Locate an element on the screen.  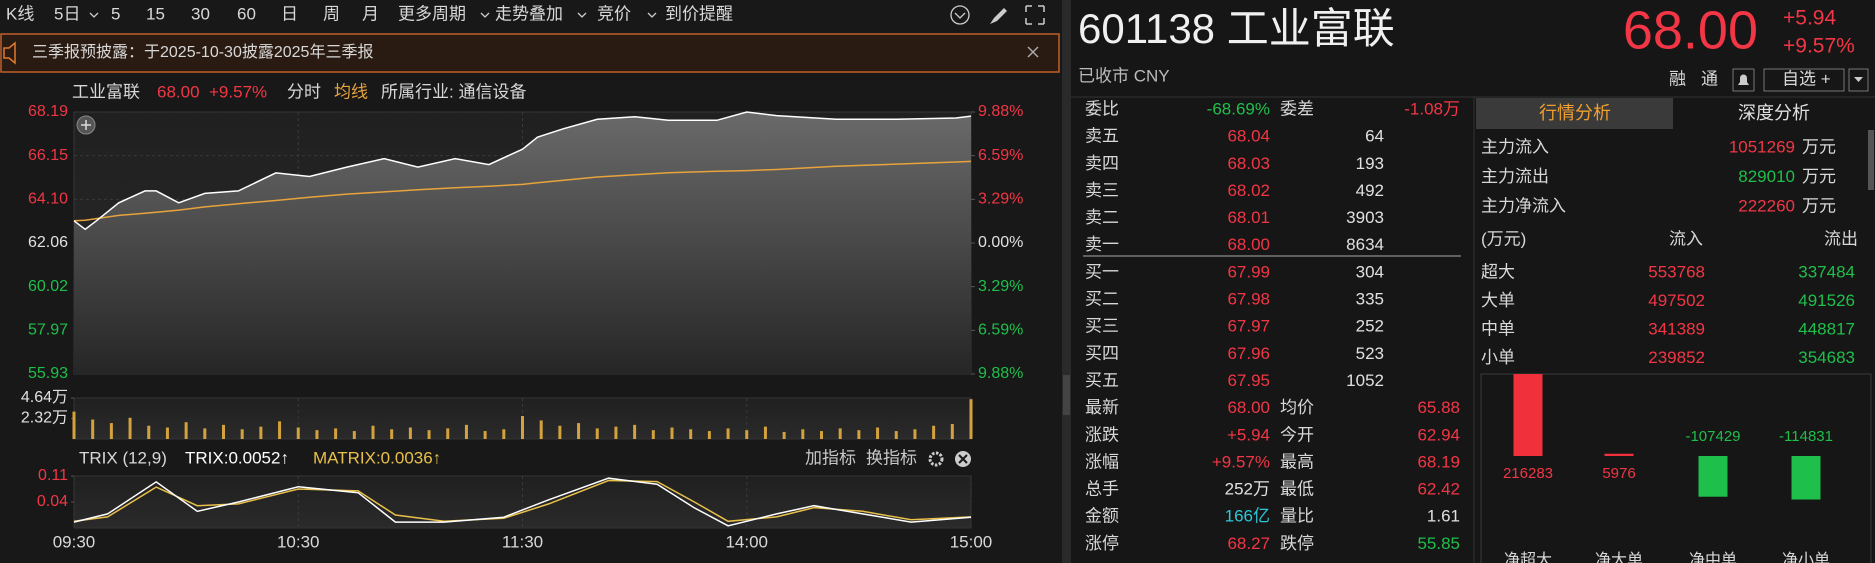
stat-value: +5.94 is located at coordinates (1248, 434).